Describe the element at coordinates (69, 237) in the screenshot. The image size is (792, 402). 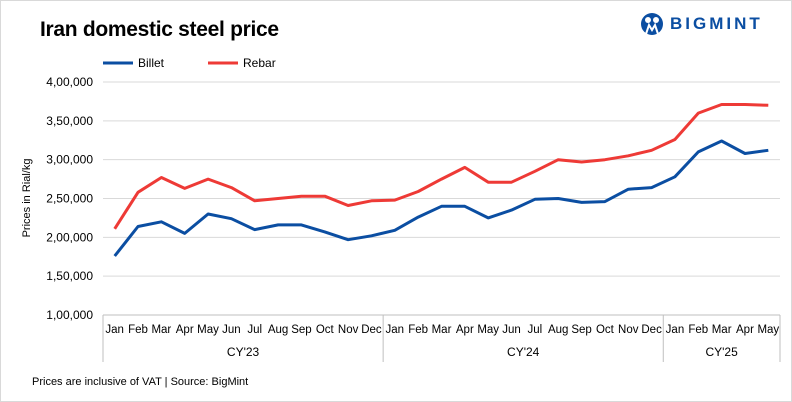
I see `y-tick-label: 2,00,000` at that location.